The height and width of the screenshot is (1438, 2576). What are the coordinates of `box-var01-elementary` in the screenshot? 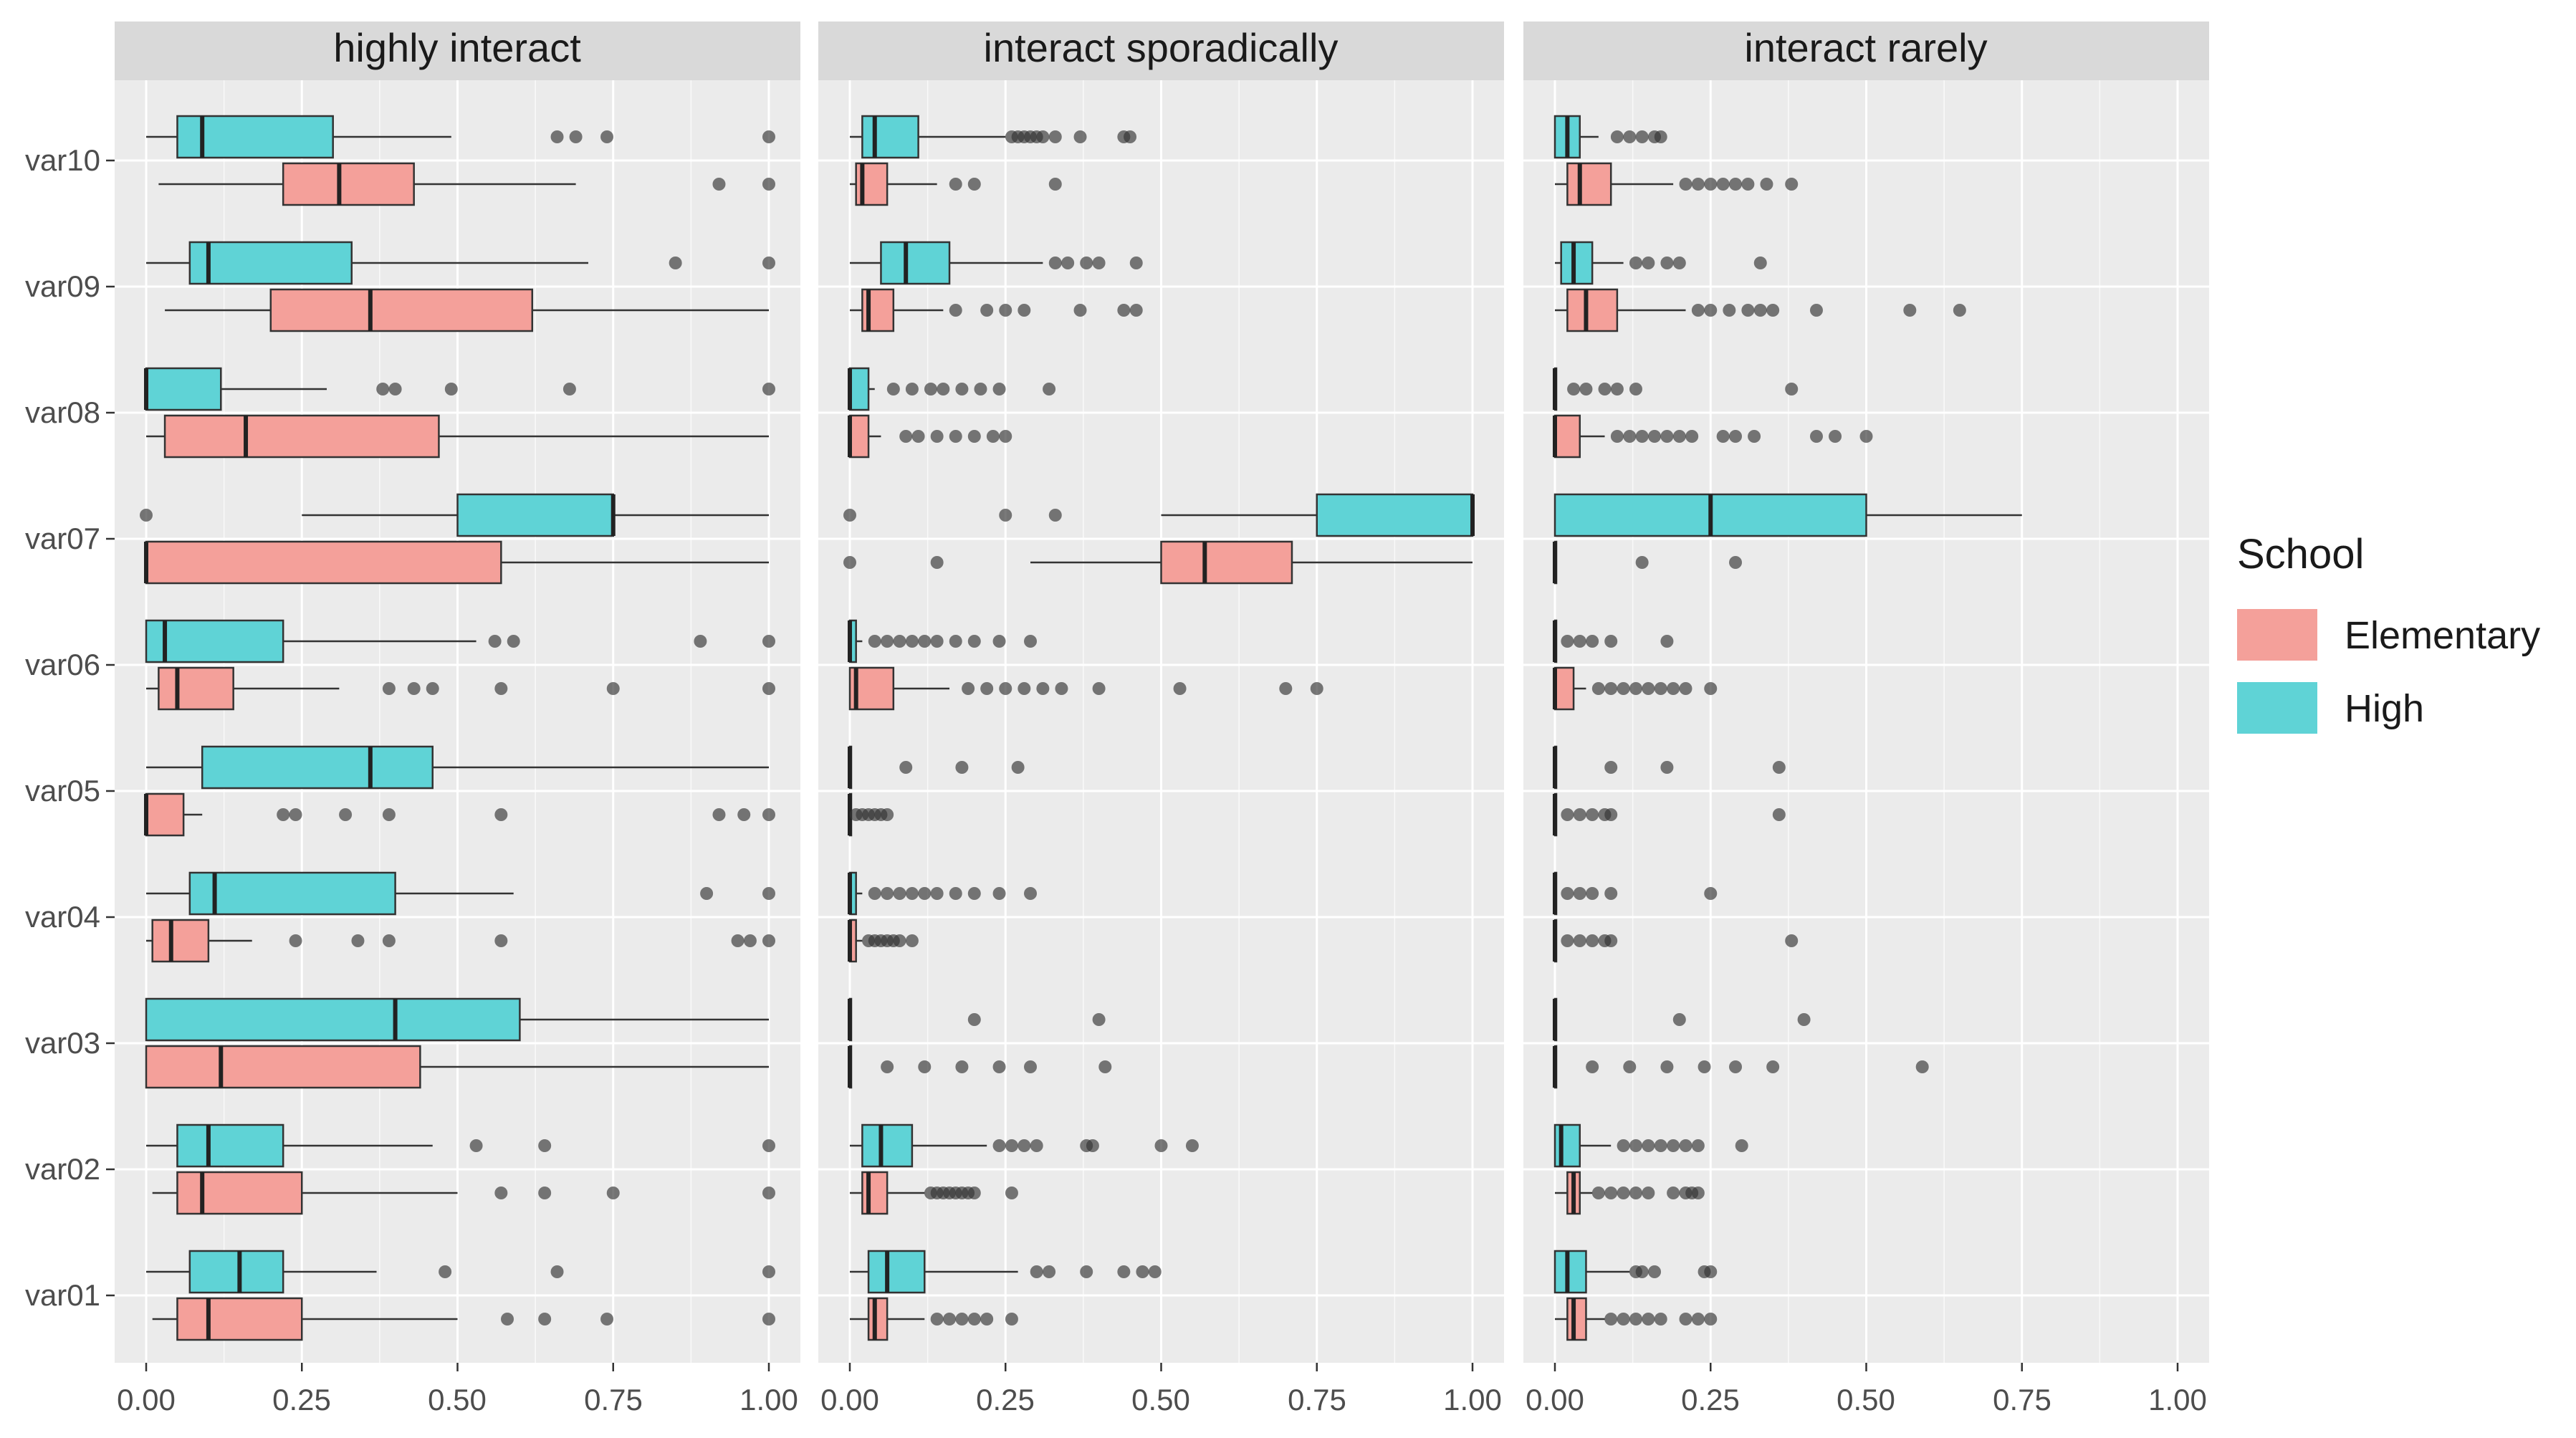 It's located at (934, 1319).